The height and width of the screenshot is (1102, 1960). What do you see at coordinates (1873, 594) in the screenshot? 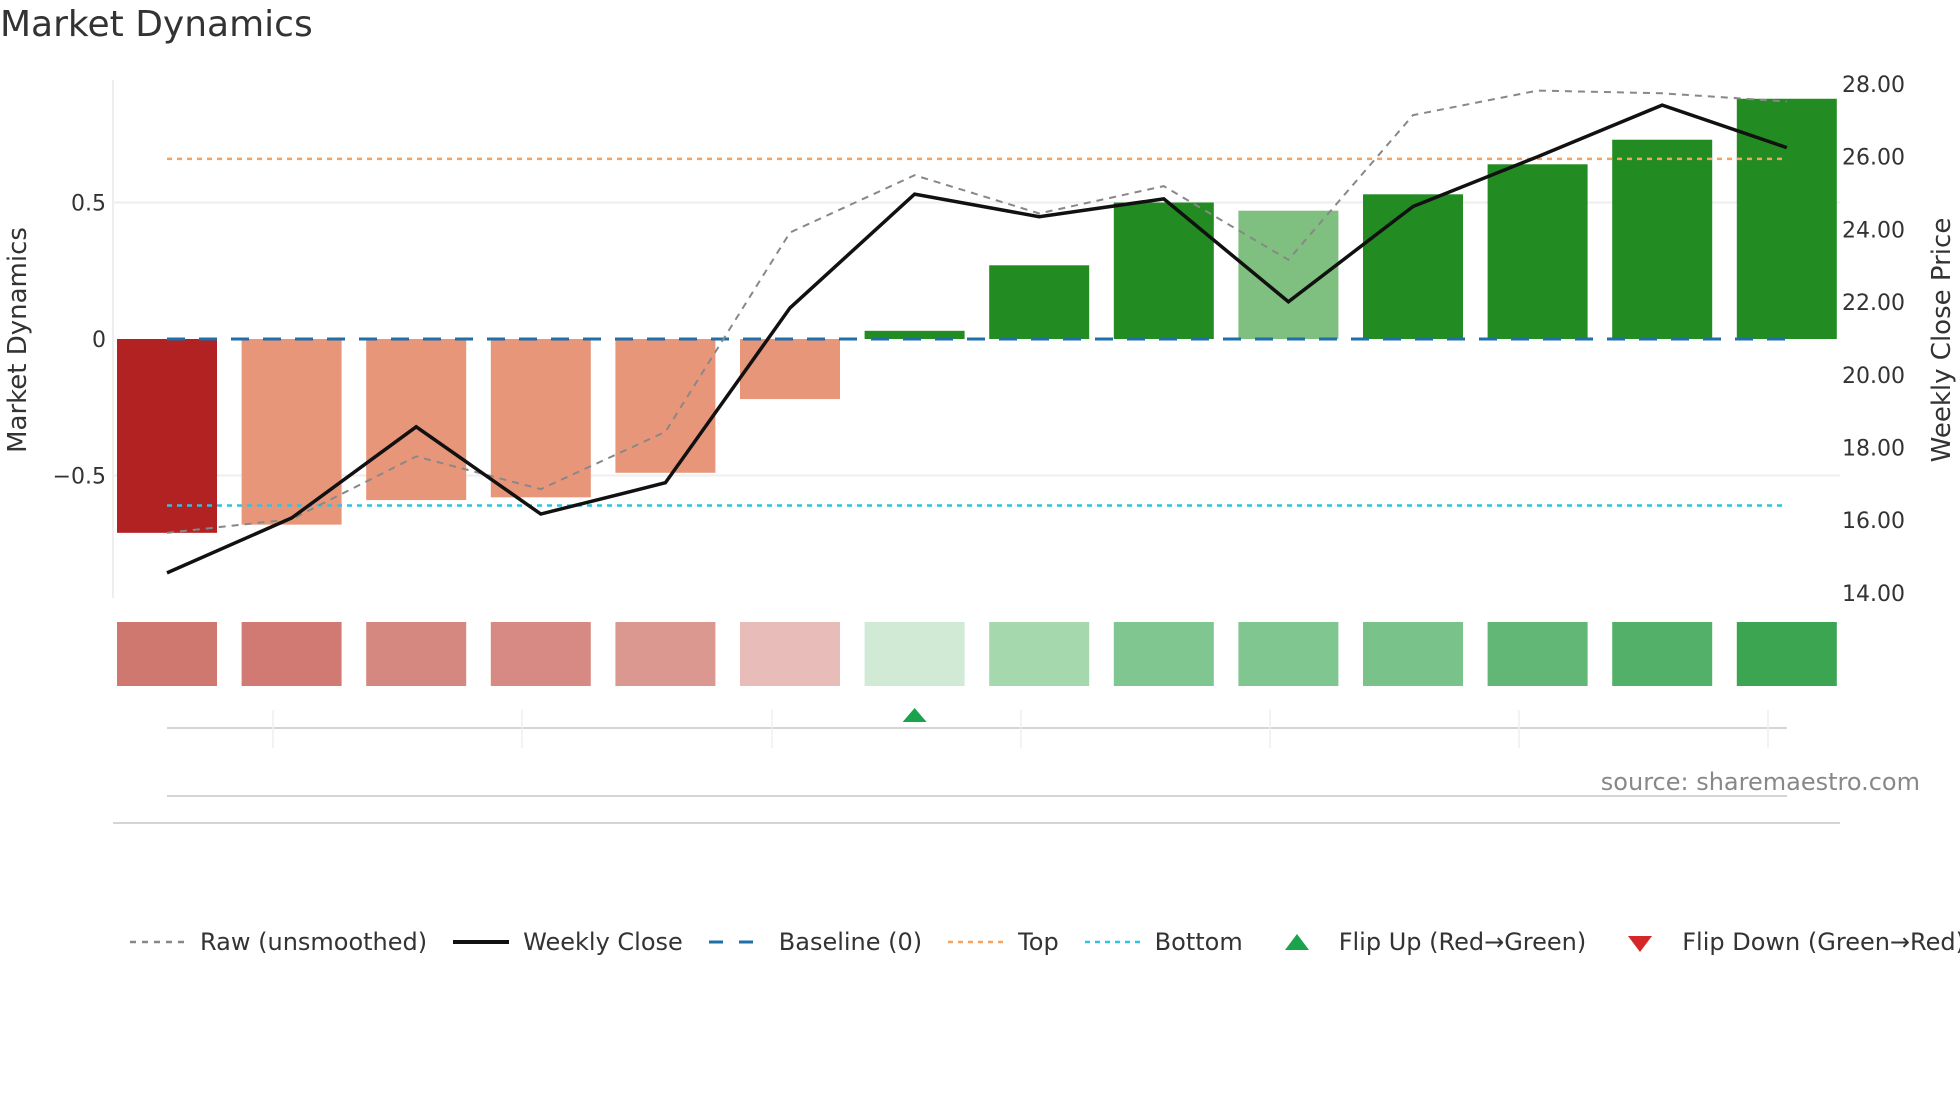
I see `right-tick-label: 14.00` at bounding box center [1873, 594].